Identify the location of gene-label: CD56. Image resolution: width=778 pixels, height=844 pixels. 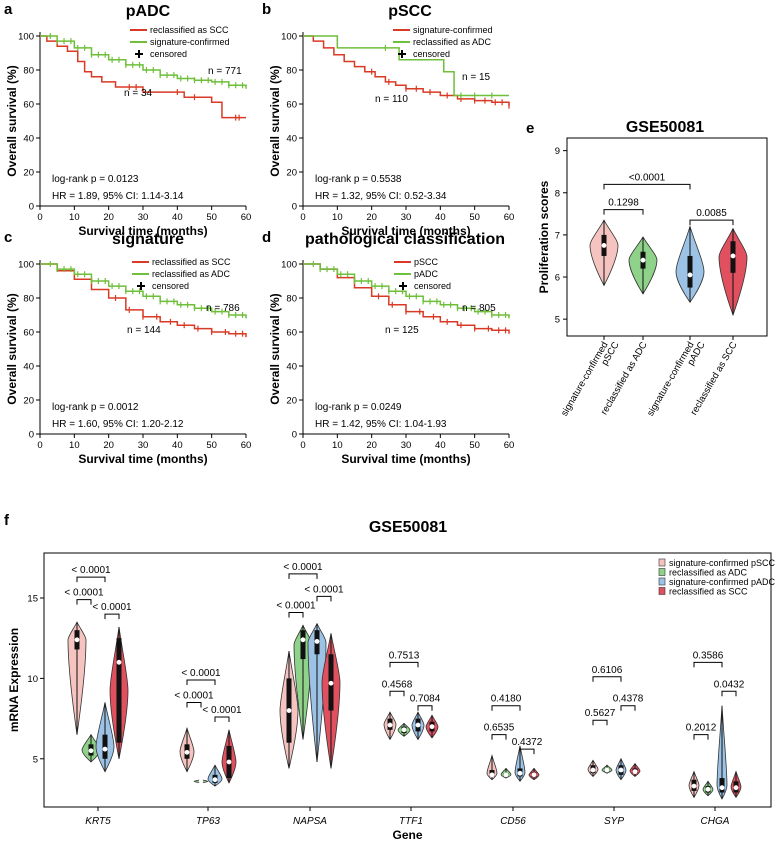
(513, 821).